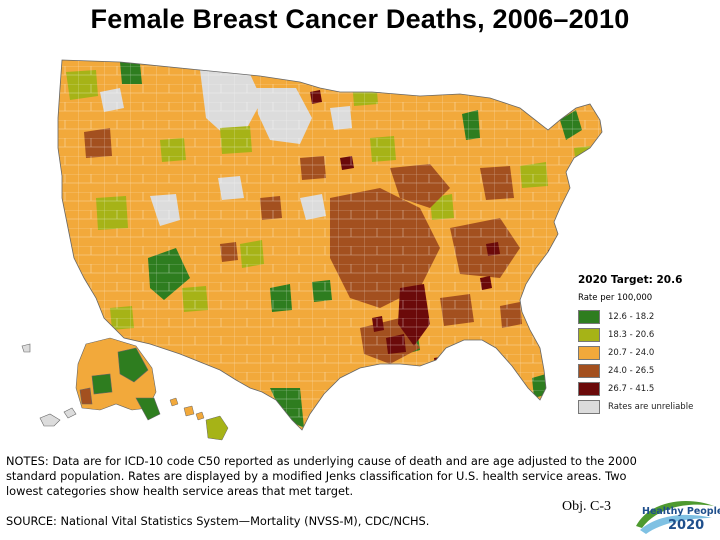  Describe the element at coordinates (360, 19) in the screenshot. I see `page-title: Female Breast Cancer Deaths, 2006–2010` at that location.